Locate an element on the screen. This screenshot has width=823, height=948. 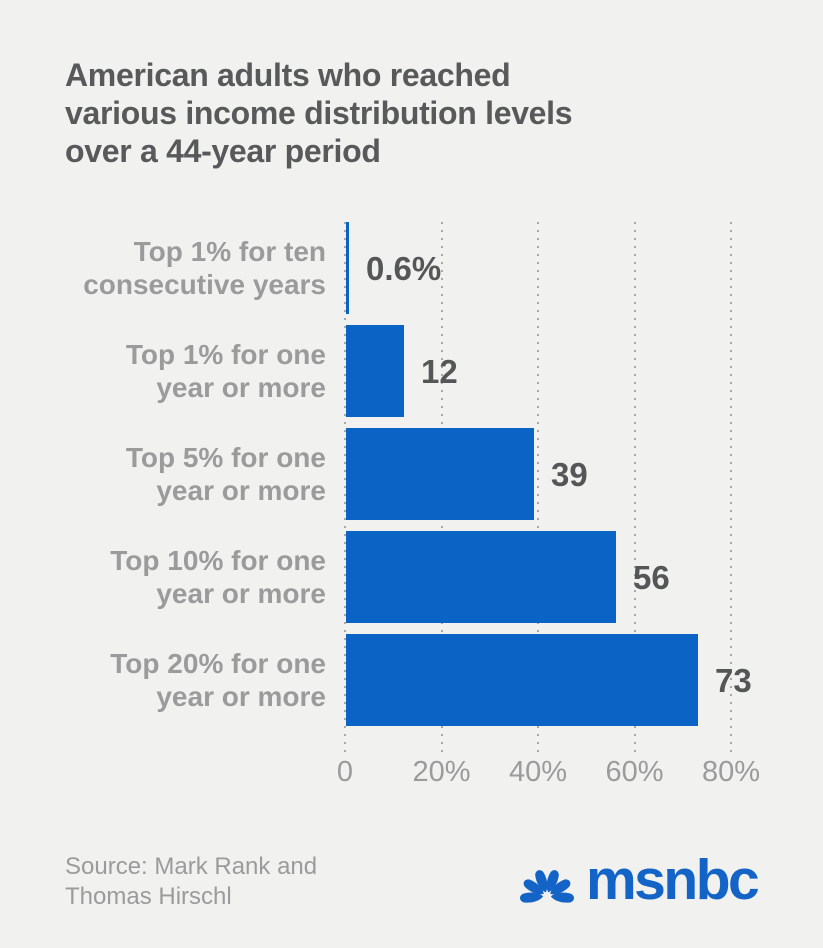
category-label: Top 1% for ten consecutive years is located at coordinates (204, 268).